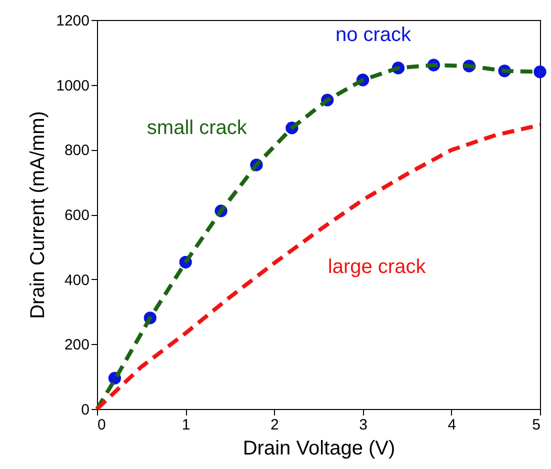  Describe the element at coordinates (73, 21) in the screenshot. I see `y-tick-label: 1200` at that location.